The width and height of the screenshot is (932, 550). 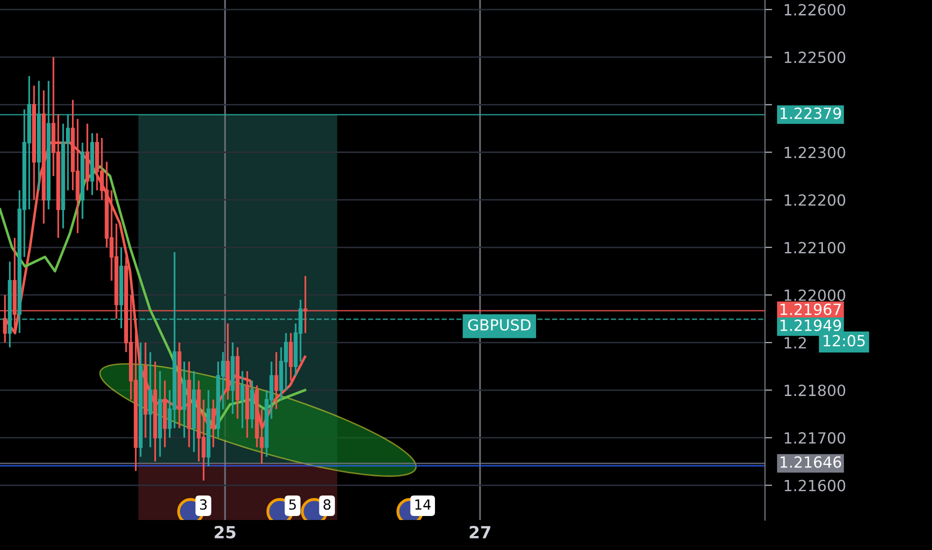 I want to click on annotation: 14, so click(x=423, y=504).